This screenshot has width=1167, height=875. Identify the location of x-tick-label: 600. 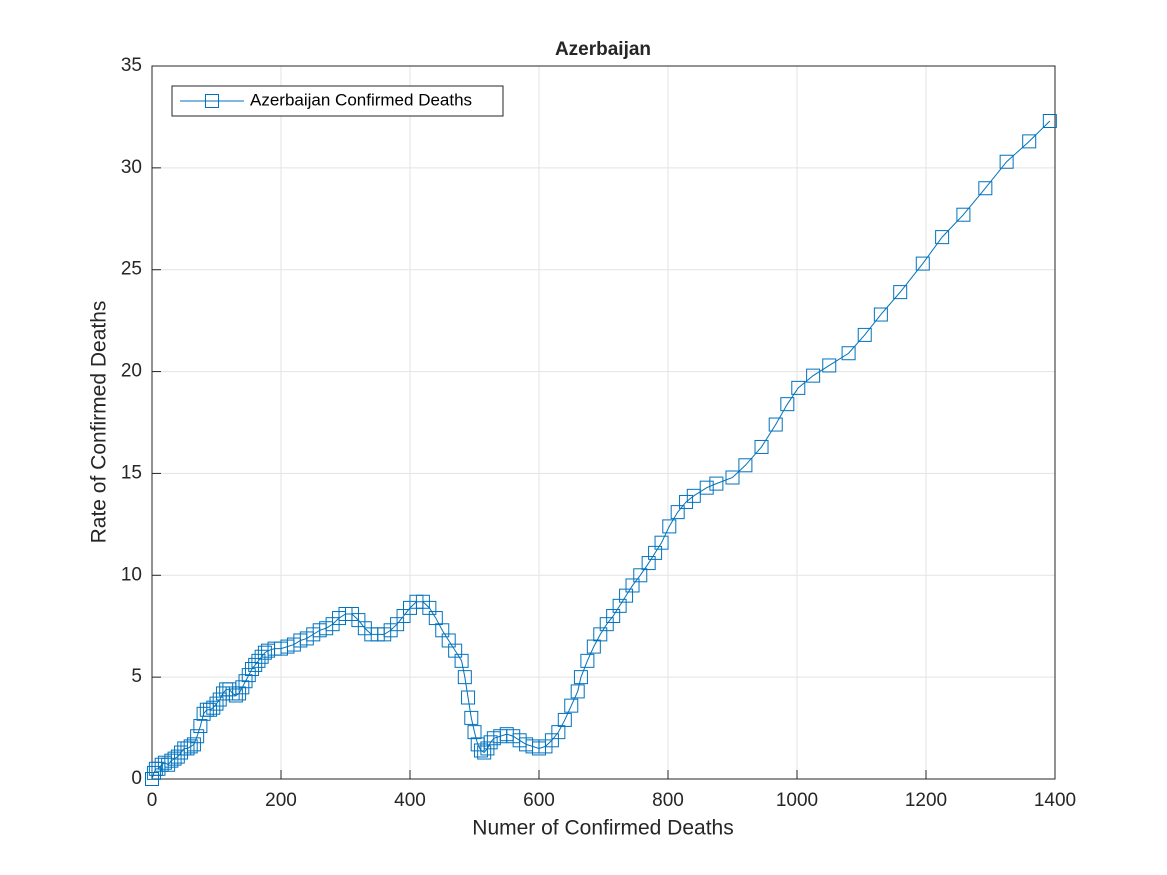
(539, 800).